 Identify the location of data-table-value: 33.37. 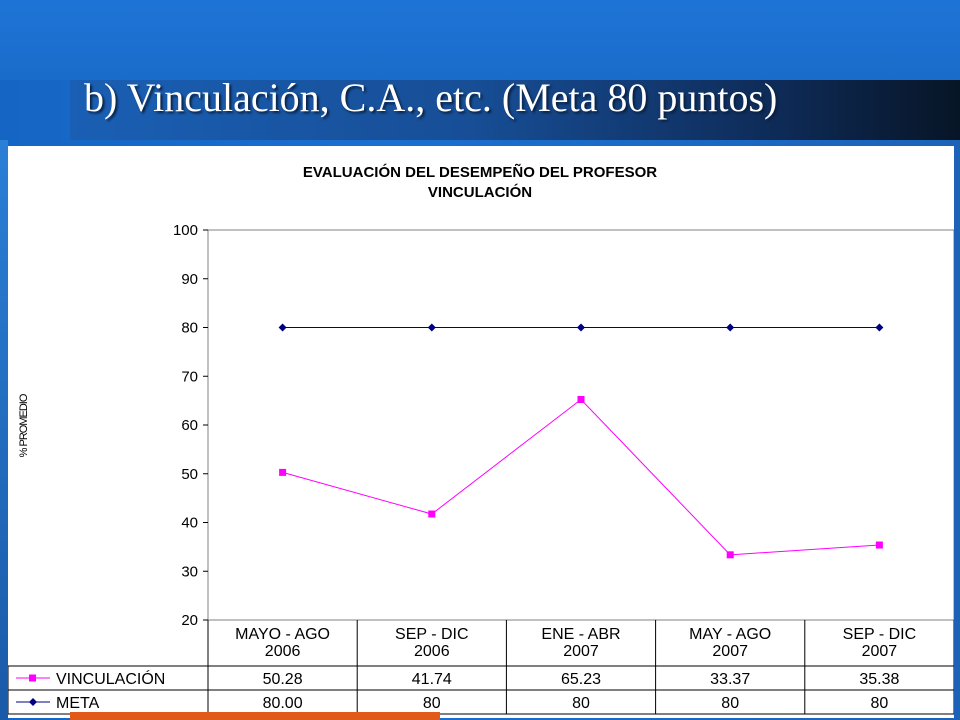
(730, 679).